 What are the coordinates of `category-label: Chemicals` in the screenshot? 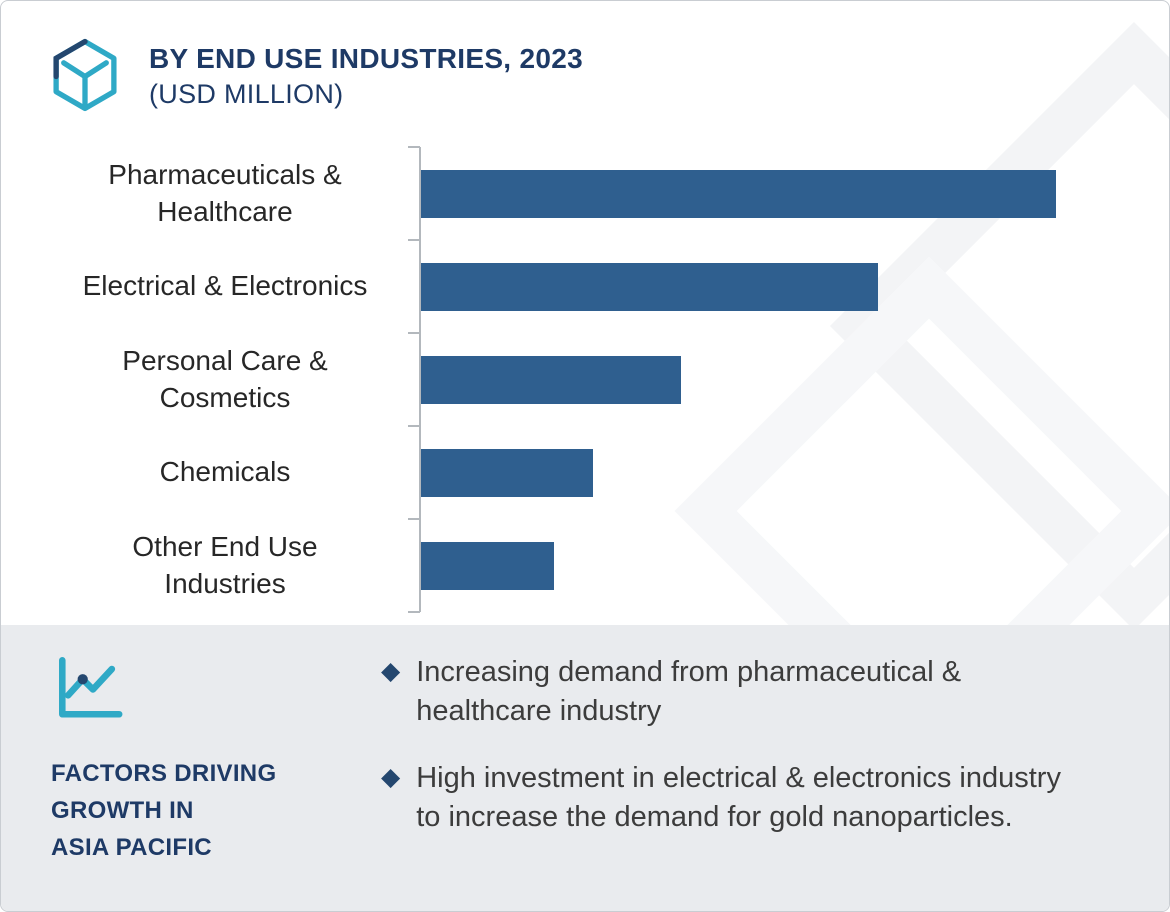 It's located at (225, 472).